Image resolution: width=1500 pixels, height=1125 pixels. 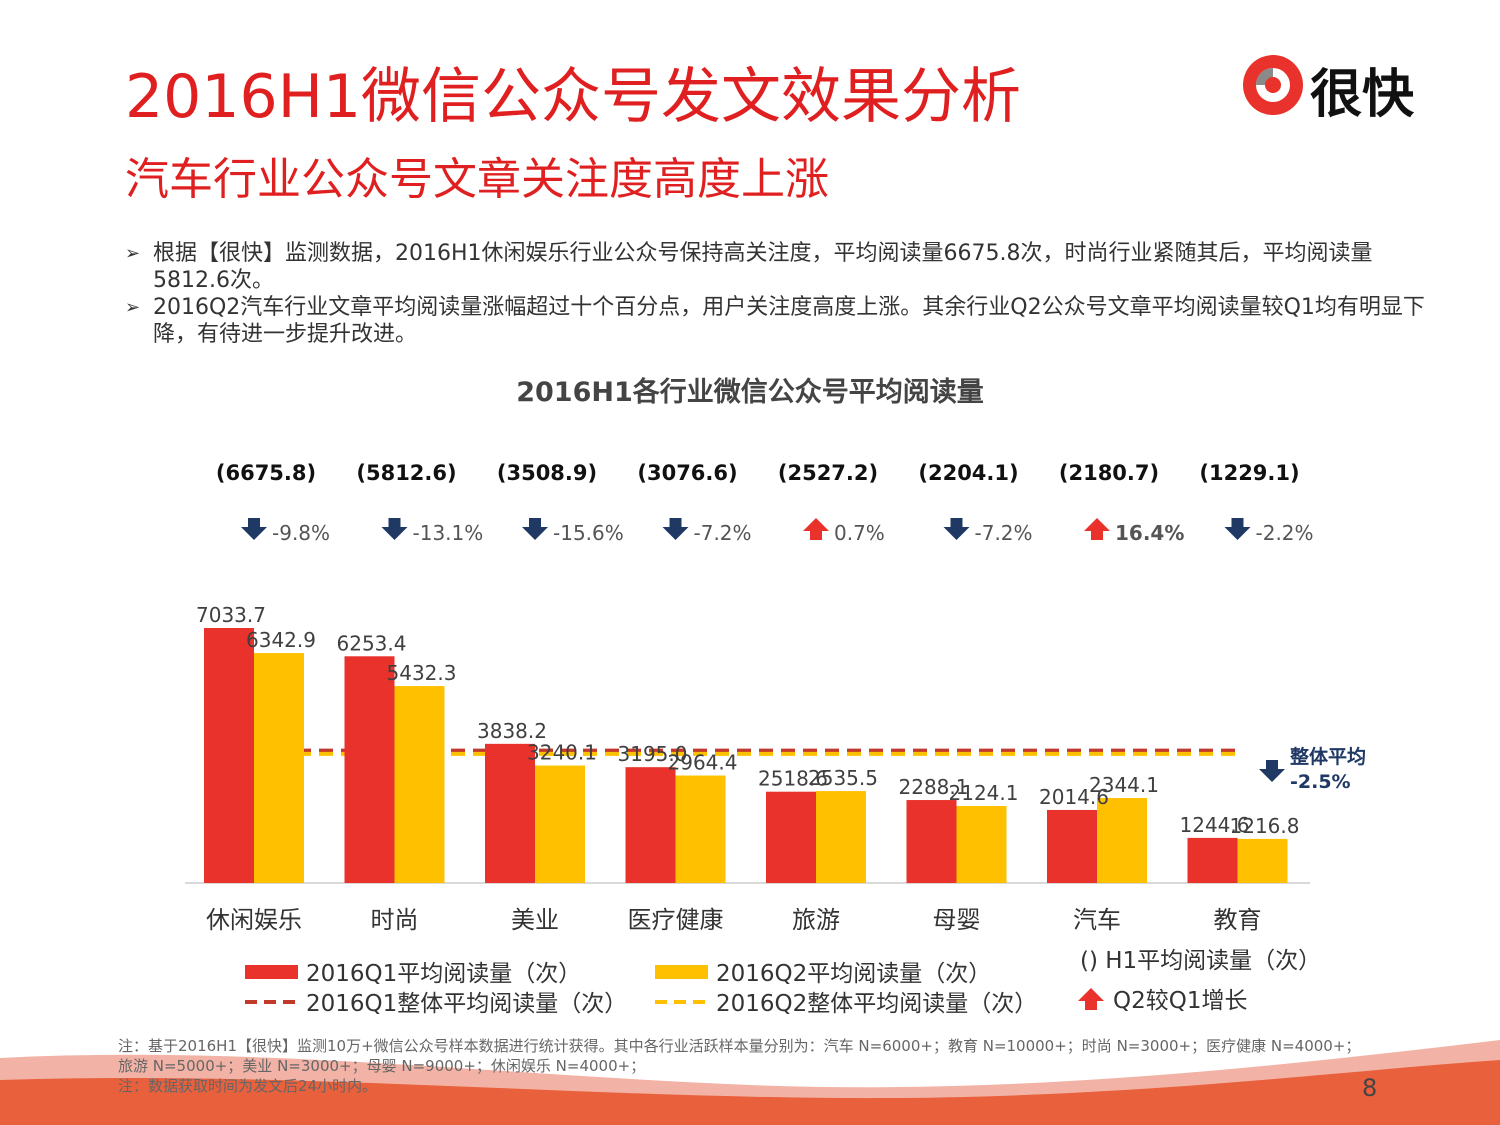 What do you see at coordinates (281, 640) in the screenshot?
I see `q2-value-label: 6342.9` at bounding box center [281, 640].